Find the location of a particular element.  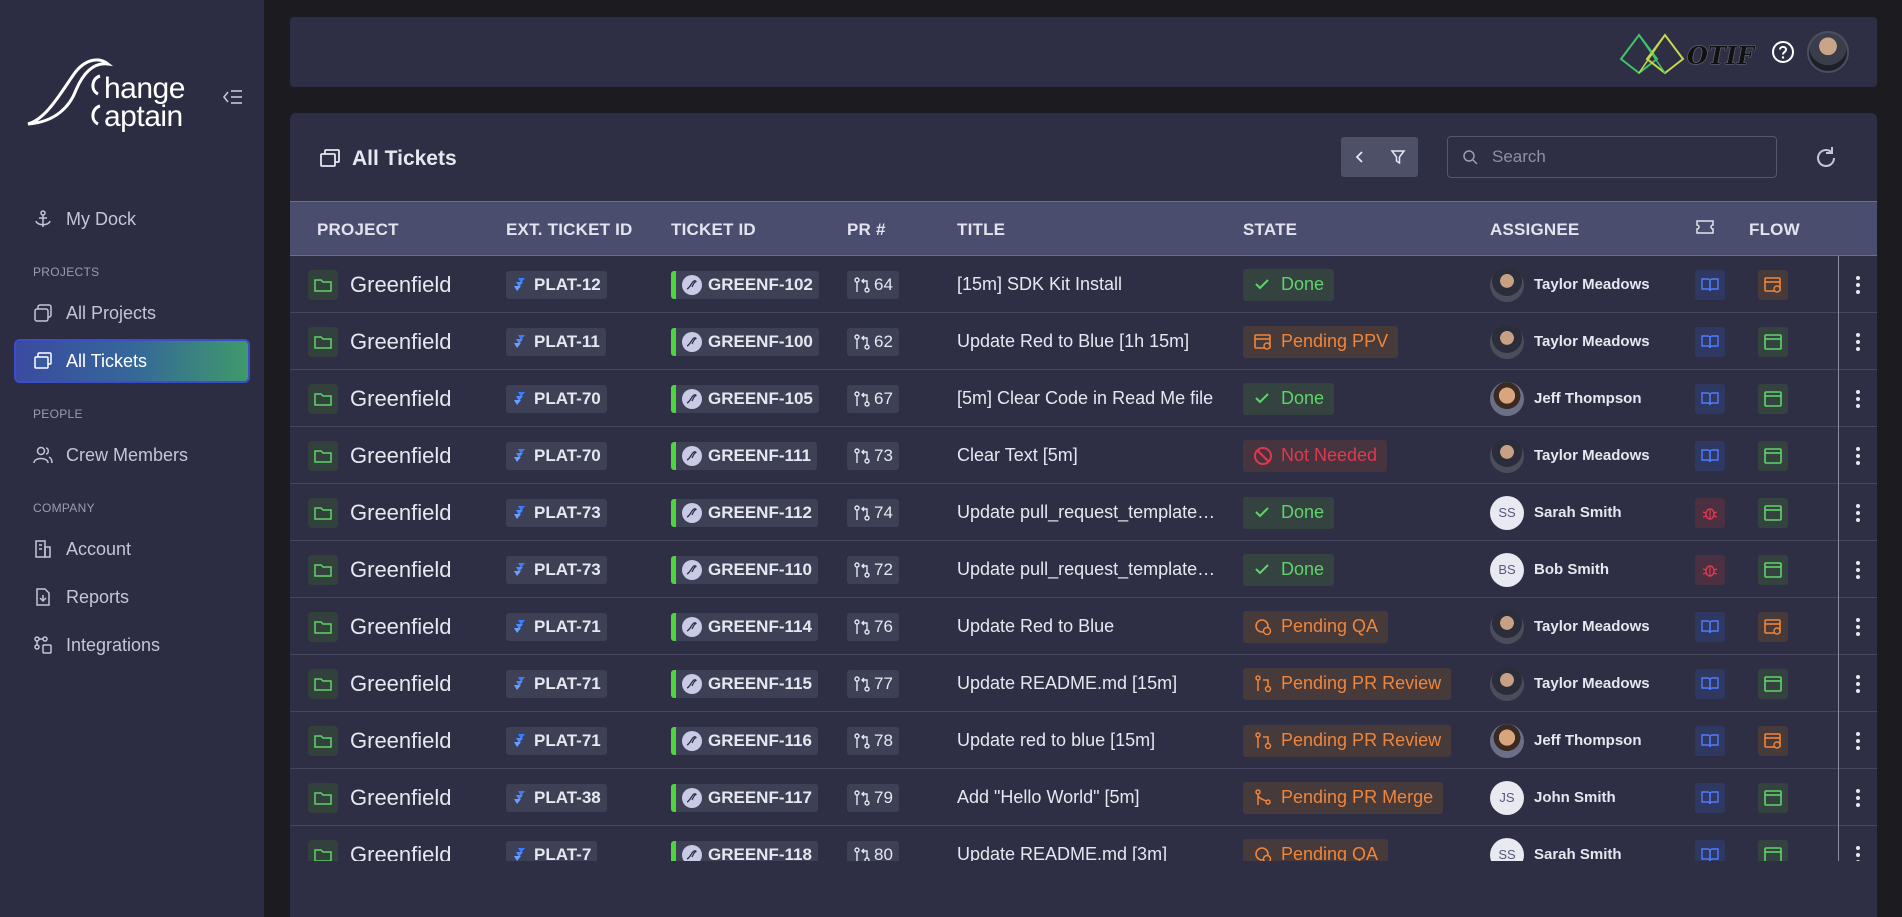

collapse-sidebar-icon is located at coordinates (233, 97).